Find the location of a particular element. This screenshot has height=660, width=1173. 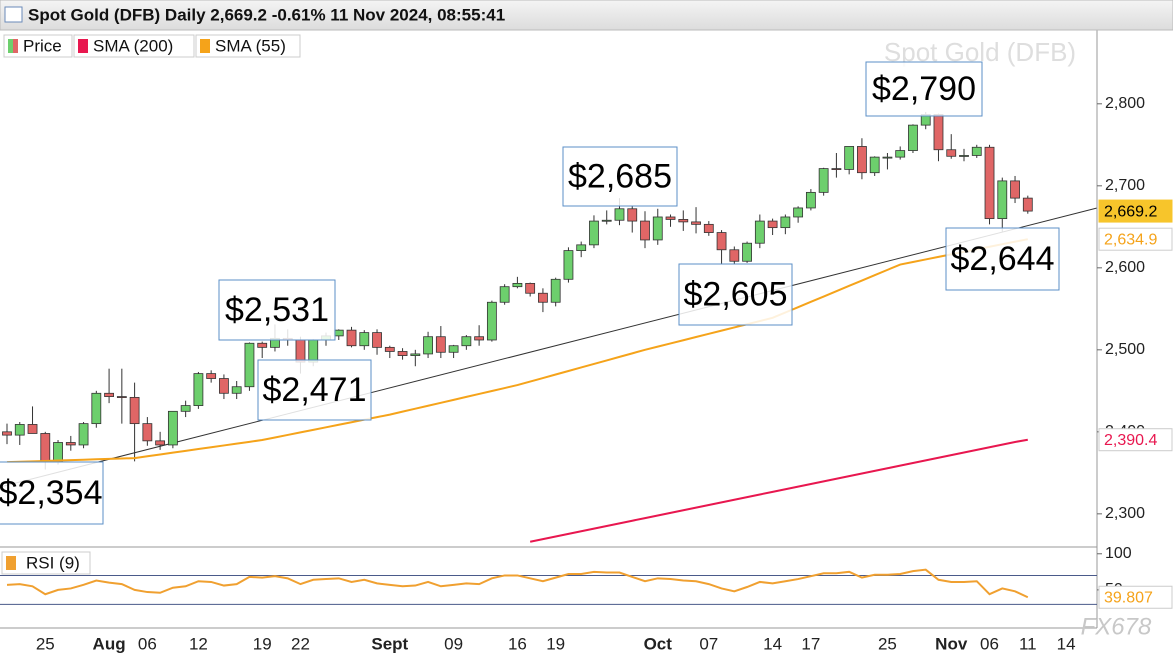

x-tick-label: 07 is located at coordinates (708, 643).